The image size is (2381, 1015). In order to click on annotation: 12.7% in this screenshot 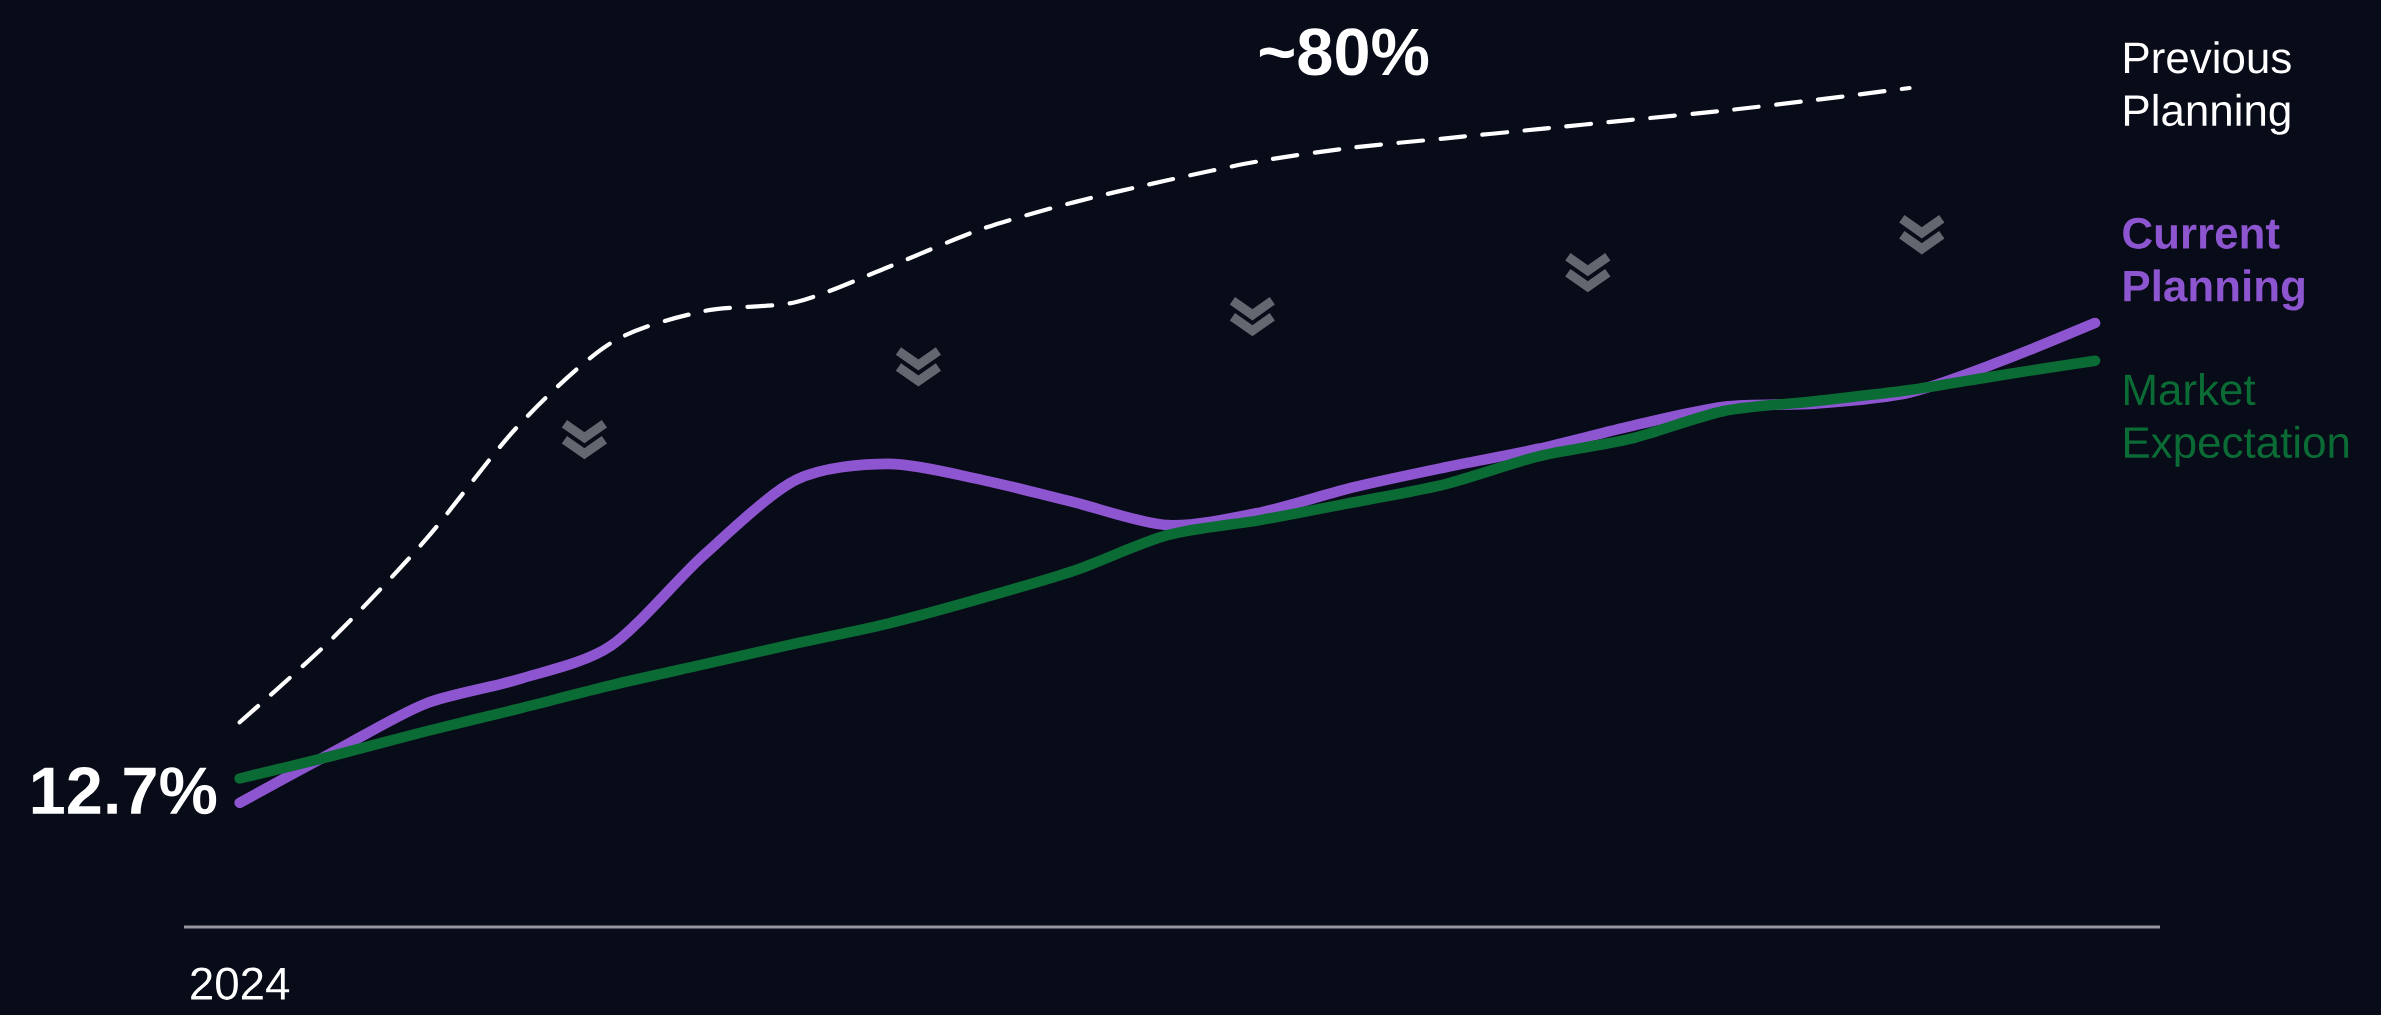, I will do `click(124, 791)`.